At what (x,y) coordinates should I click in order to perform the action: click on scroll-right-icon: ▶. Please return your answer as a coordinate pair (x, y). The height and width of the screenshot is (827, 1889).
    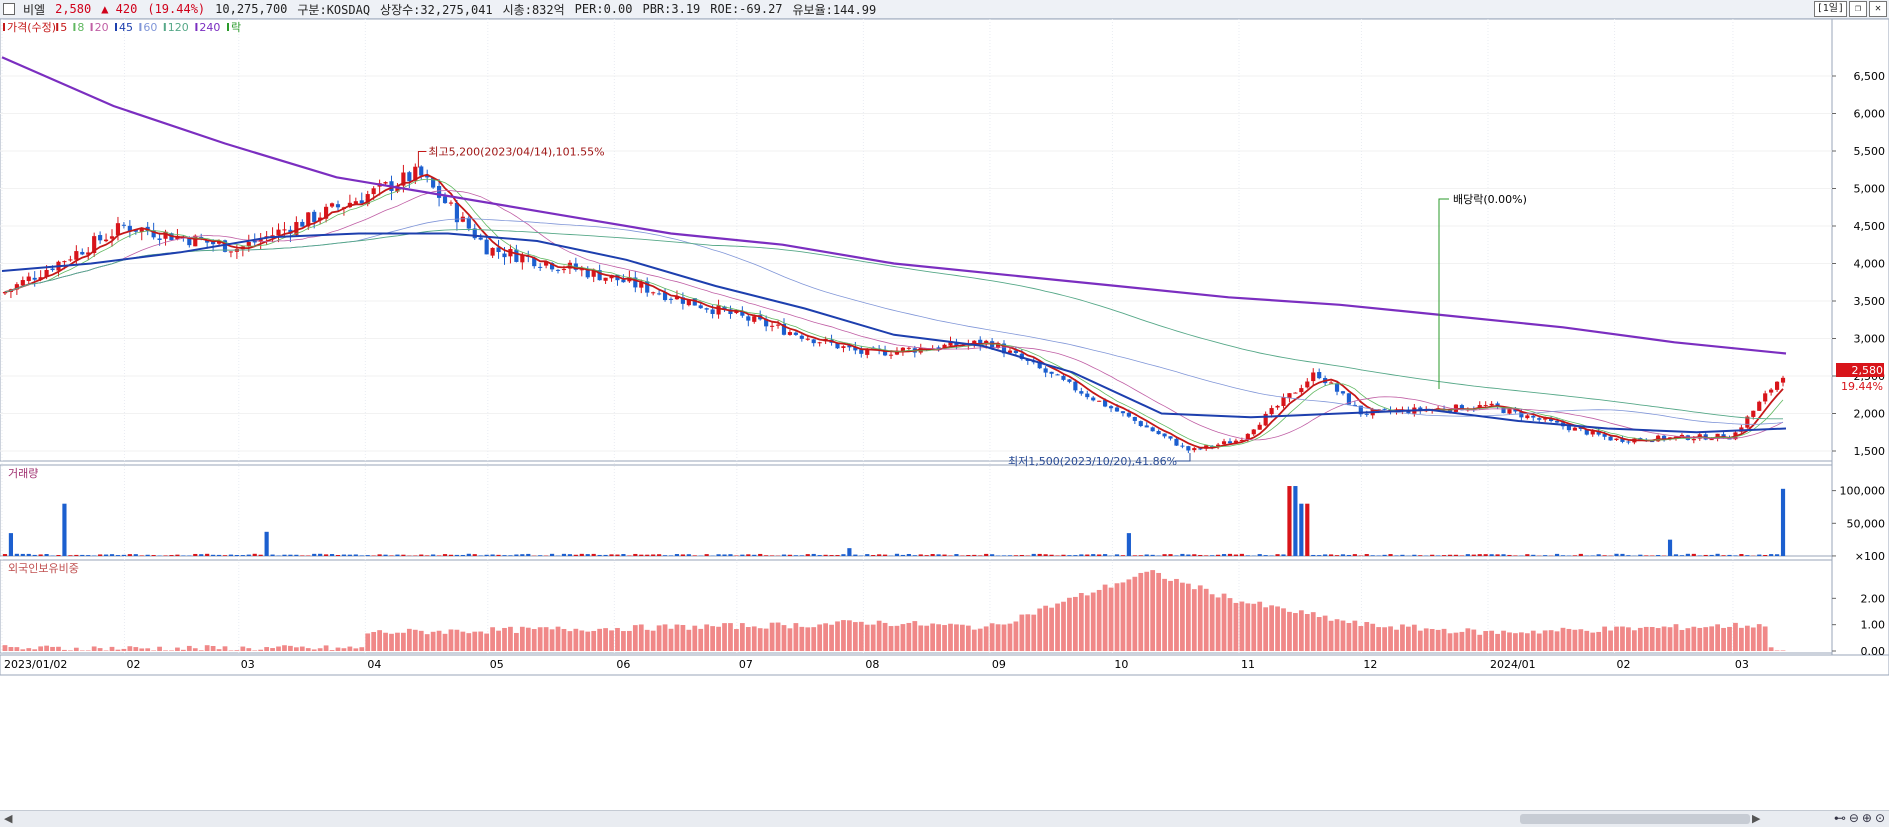
    Looking at the image, I should click on (1756, 818).